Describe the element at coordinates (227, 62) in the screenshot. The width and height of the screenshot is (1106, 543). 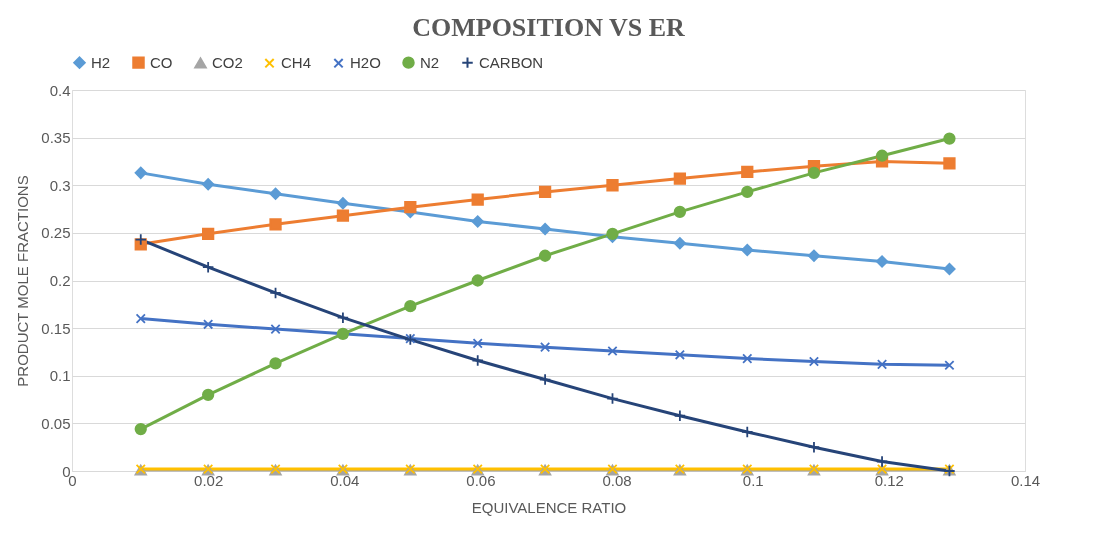
I see `legend-label: CO2` at that location.